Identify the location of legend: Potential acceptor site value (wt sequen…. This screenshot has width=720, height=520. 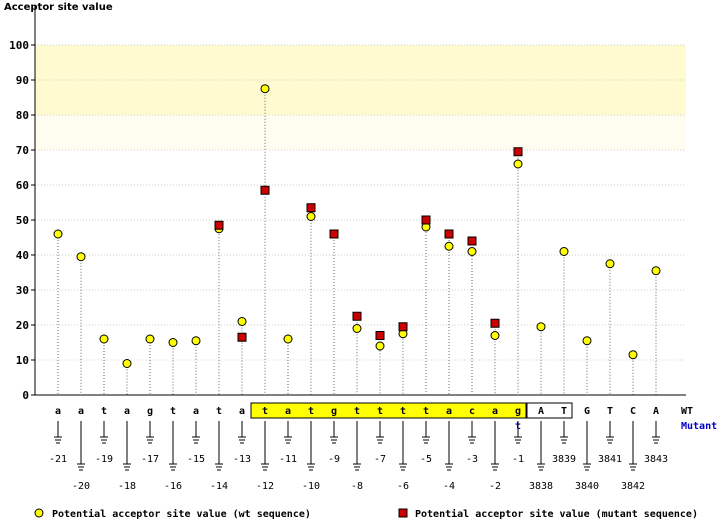
(366, 514).